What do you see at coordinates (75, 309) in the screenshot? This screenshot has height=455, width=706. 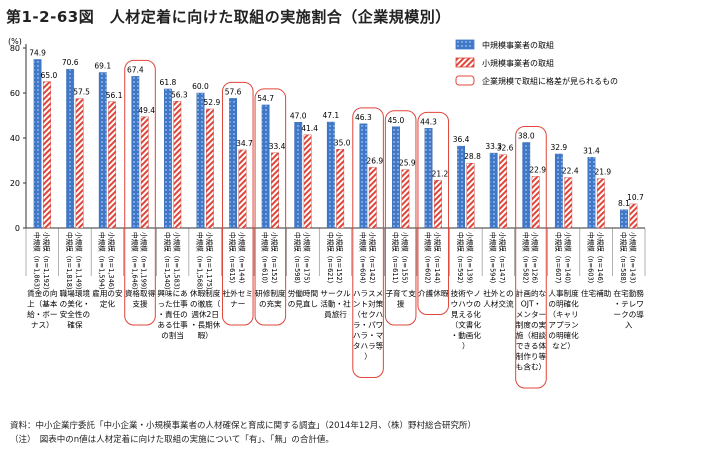 I see `category-label: 職場環境の美化・安全性の確保` at bounding box center [75, 309].